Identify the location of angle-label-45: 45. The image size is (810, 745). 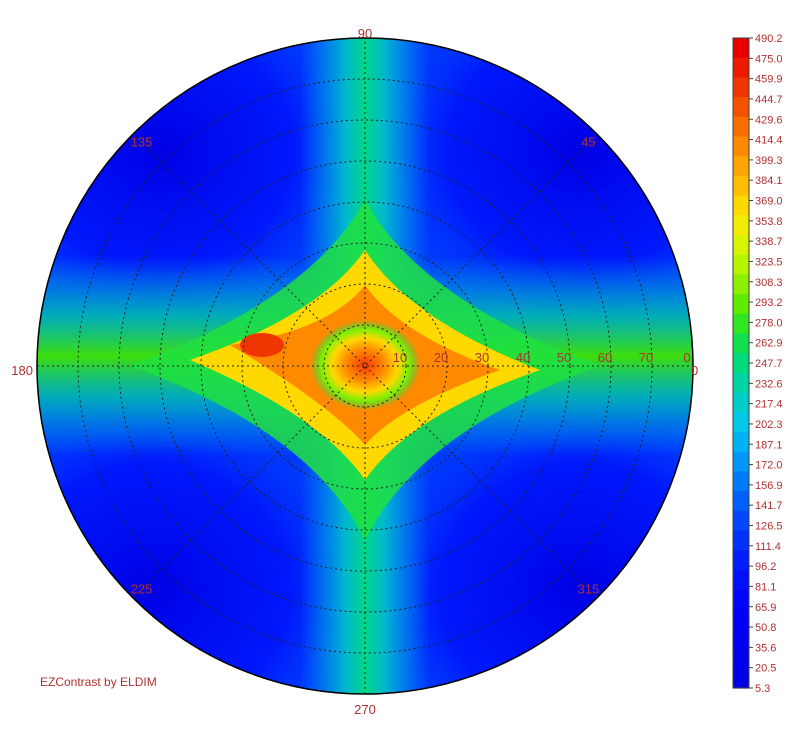
(588, 142).